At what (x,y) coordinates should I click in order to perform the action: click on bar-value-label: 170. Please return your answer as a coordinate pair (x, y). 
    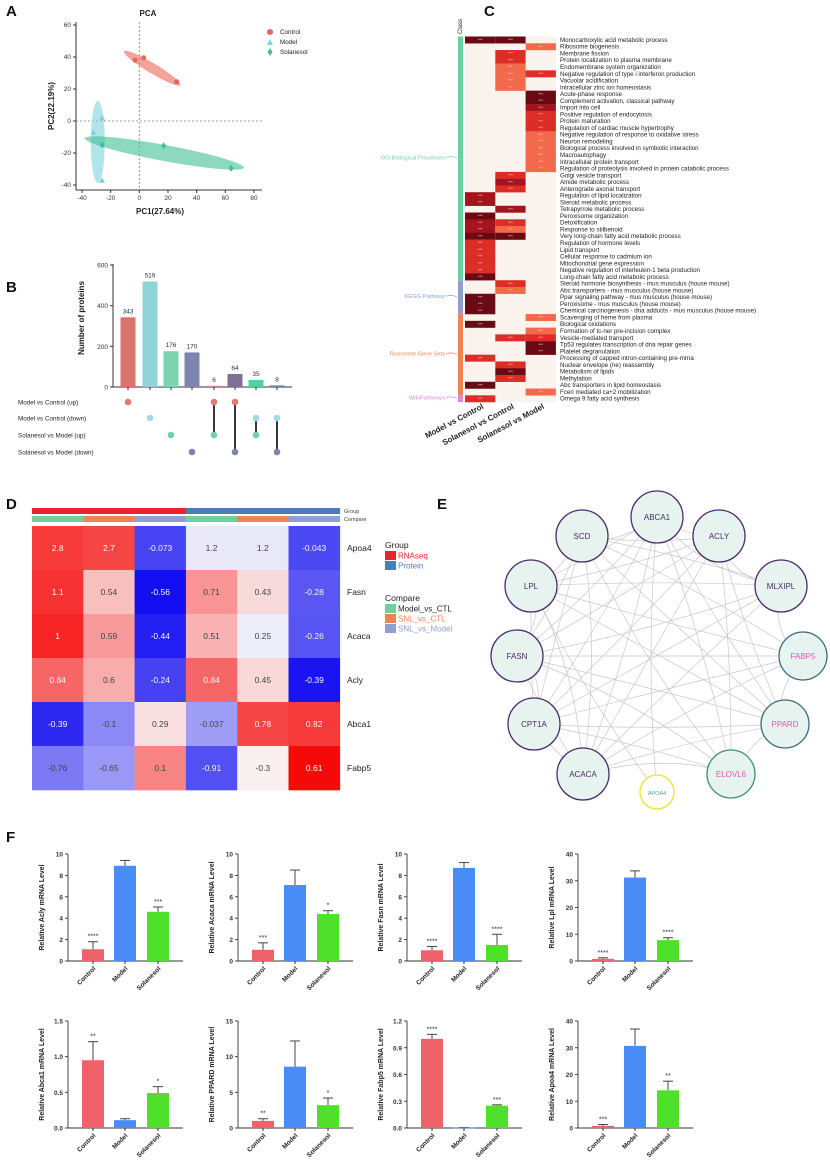
    Looking at the image, I should click on (192, 346).